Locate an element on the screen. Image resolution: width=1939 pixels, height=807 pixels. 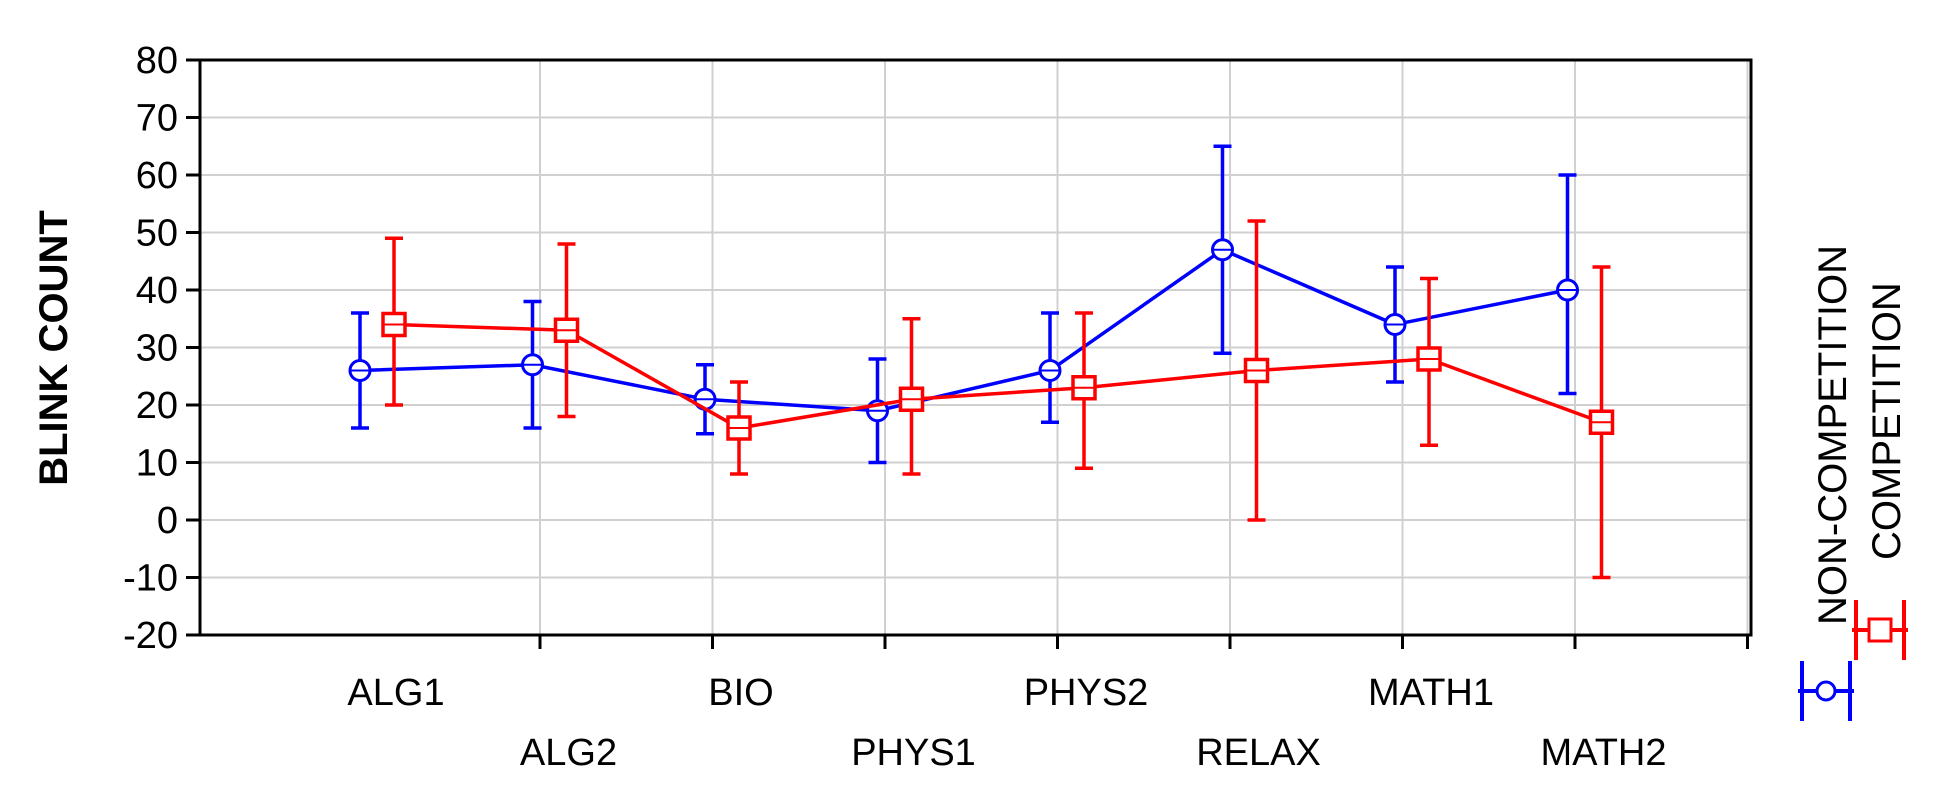
x-axis-ticks: ALG1 ALG2 BIO PHYS1 PHYS2 RELAX MATH1 MATH2 is located at coordinates (1048, 704).